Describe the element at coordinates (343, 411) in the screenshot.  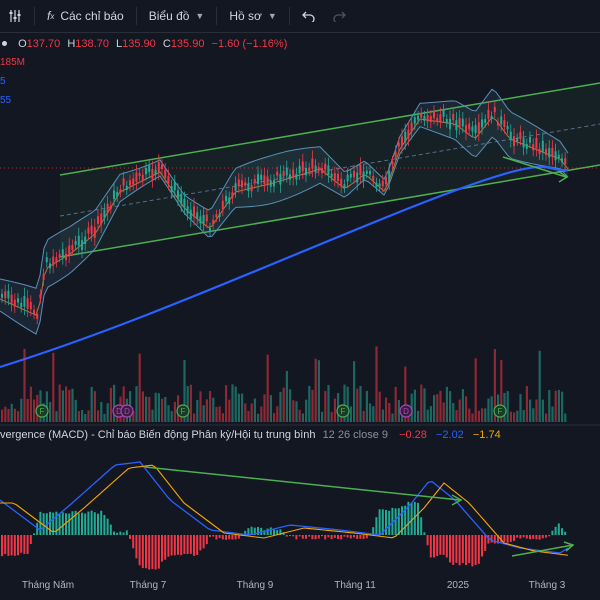
I see `event-marker-label: F` at that location.